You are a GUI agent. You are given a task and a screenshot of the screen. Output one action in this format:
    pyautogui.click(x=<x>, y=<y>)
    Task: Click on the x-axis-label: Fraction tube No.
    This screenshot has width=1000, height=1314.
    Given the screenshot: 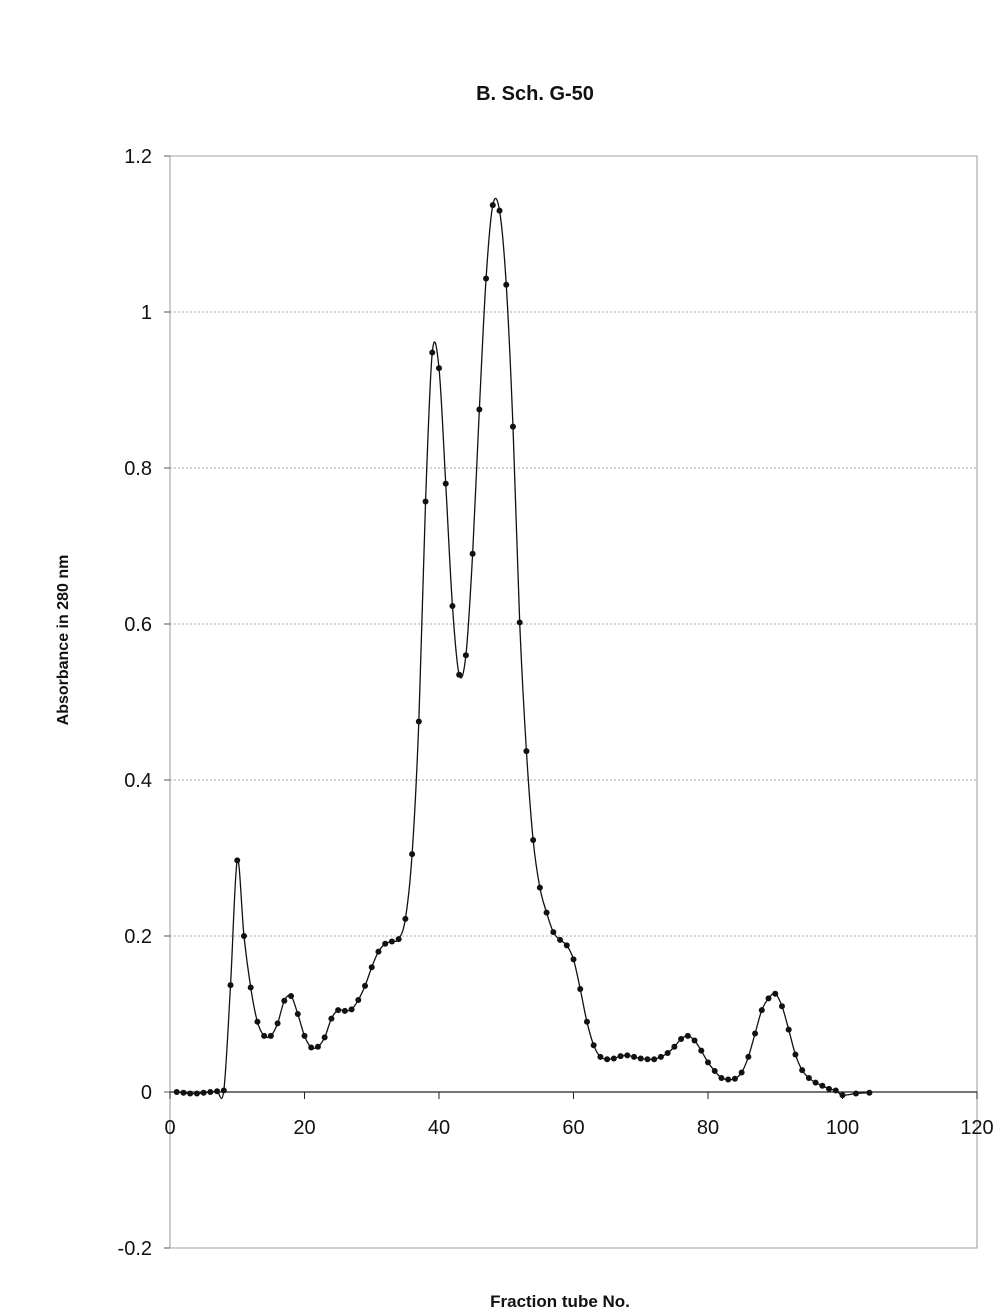 What is the action you would take?
    pyautogui.click(x=560, y=1300)
    